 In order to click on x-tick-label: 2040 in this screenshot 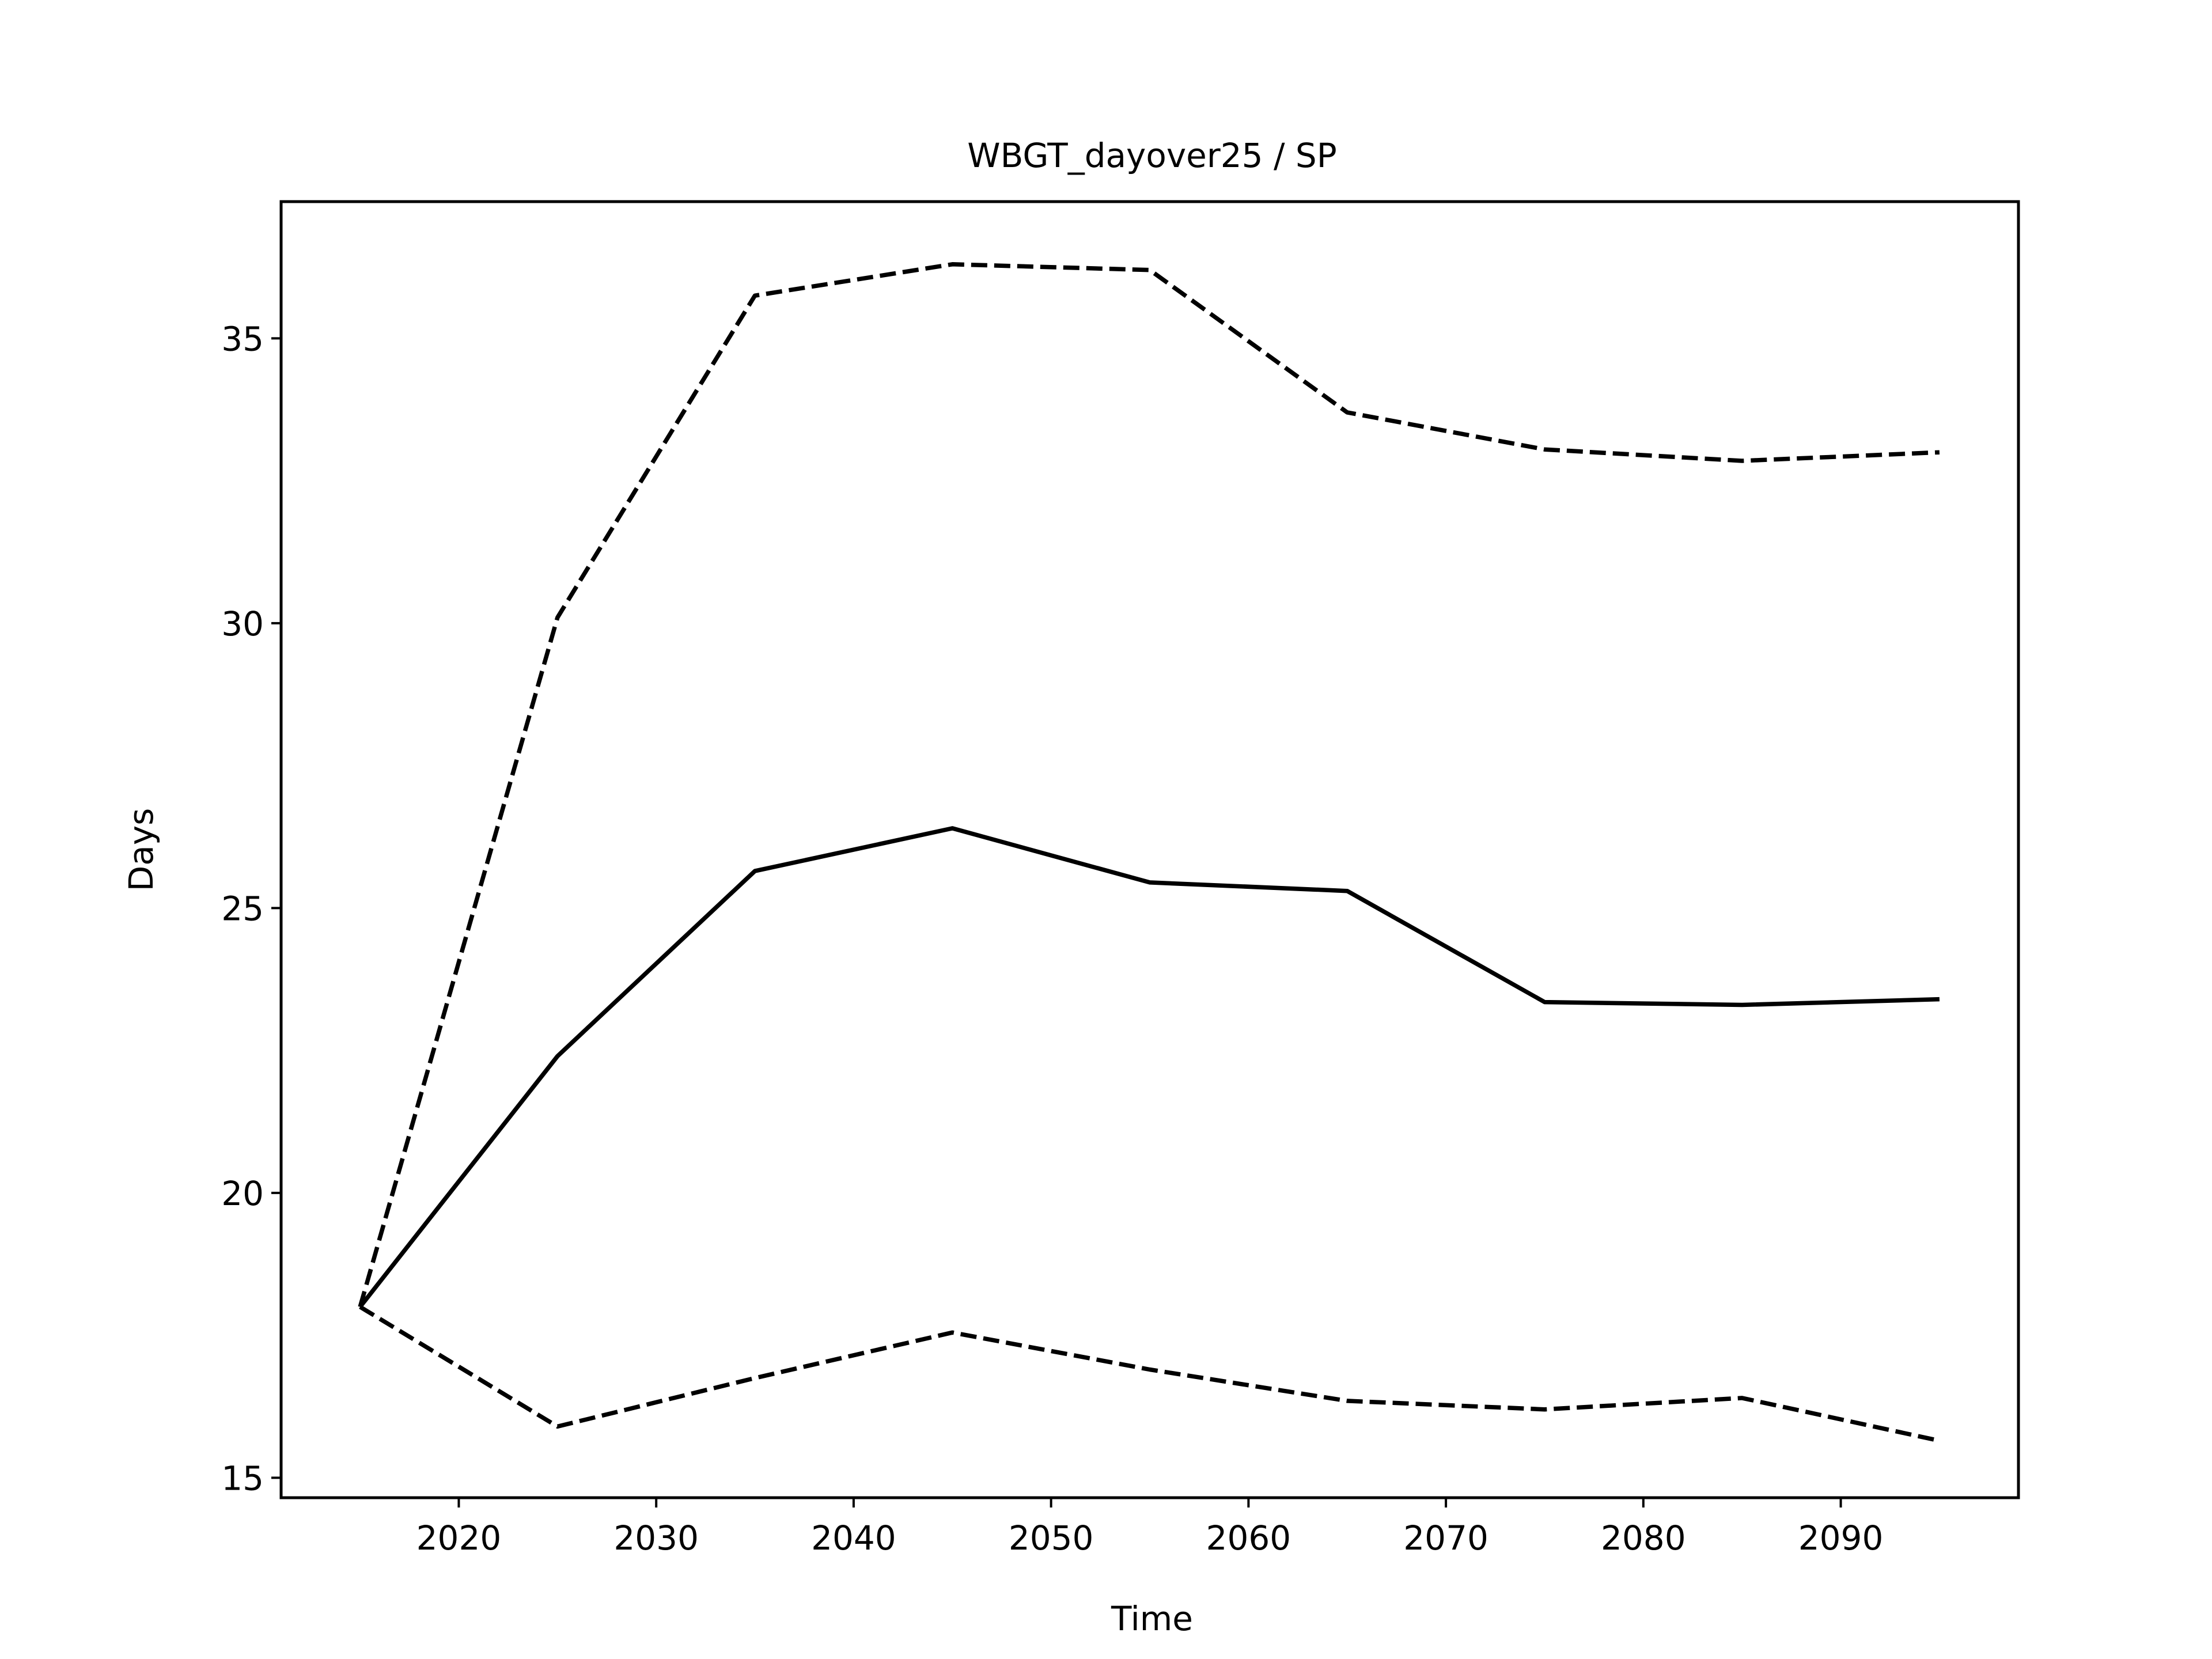, I will do `click(853, 1538)`.